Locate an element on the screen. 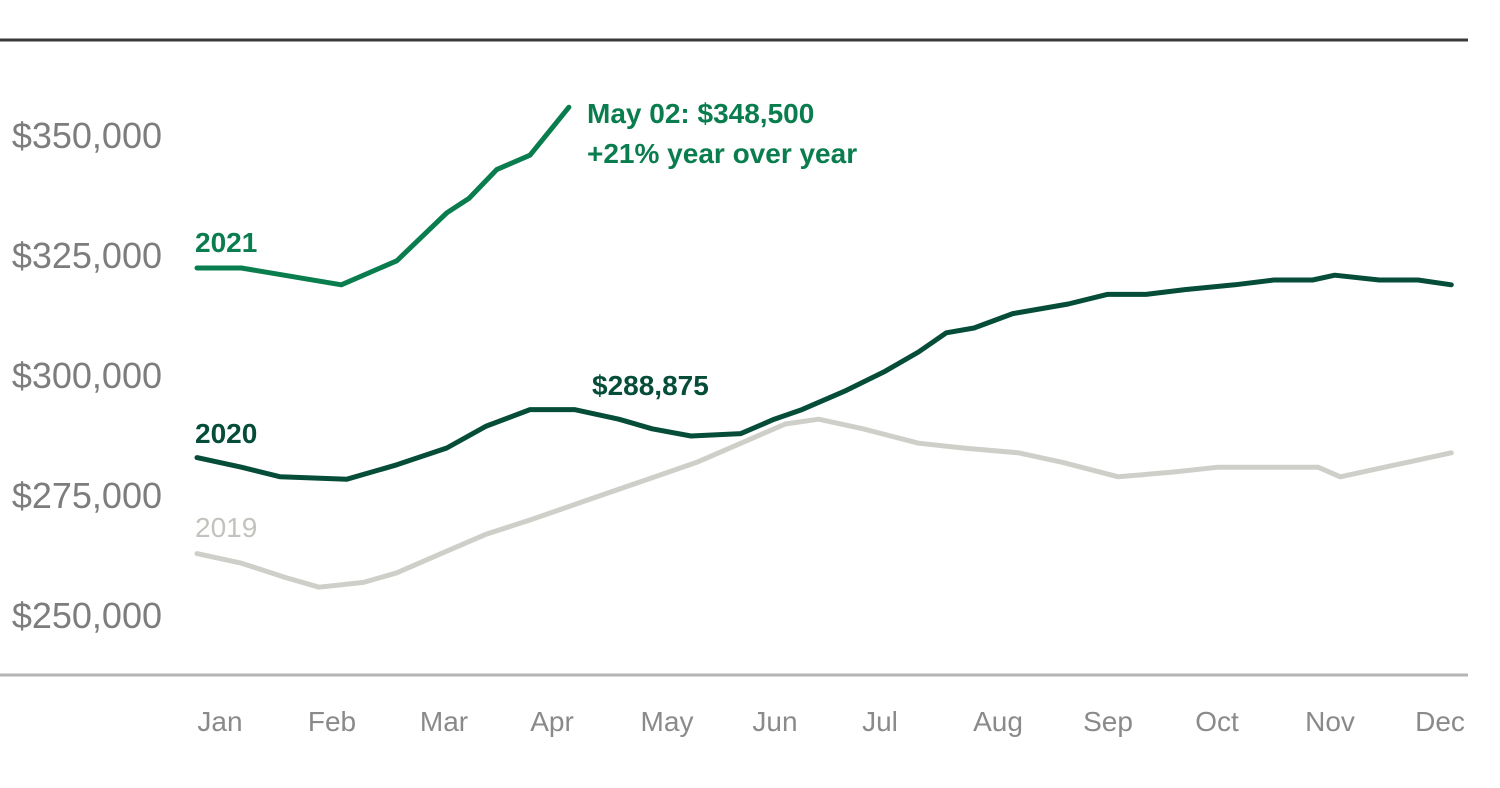 The height and width of the screenshot is (788, 1500). y-tick-label: $275,000 is located at coordinates (87, 495).